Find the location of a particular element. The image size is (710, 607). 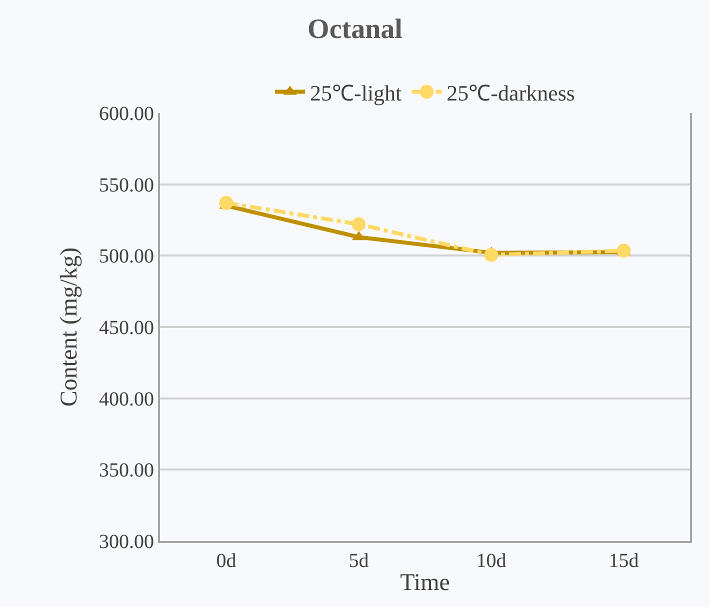

x-tick-label: 15d is located at coordinates (623, 561).